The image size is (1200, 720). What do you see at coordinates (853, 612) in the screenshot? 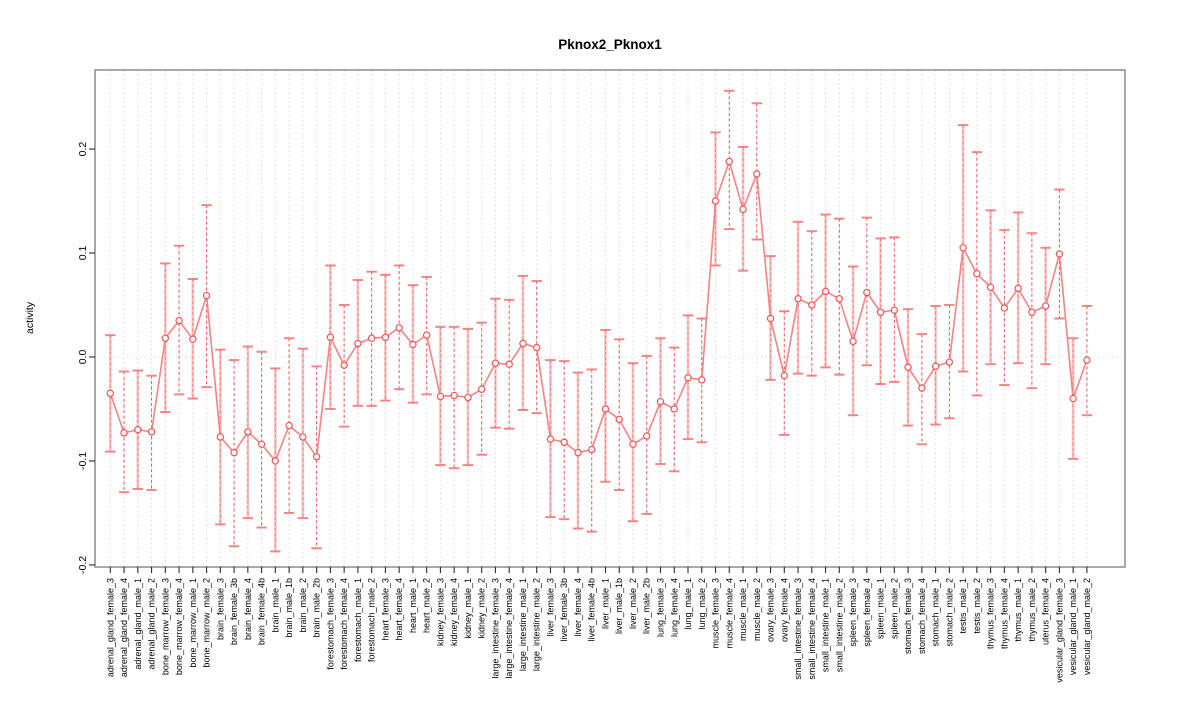
I see `x-category-label: spleen_female_3` at bounding box center [853, 612].